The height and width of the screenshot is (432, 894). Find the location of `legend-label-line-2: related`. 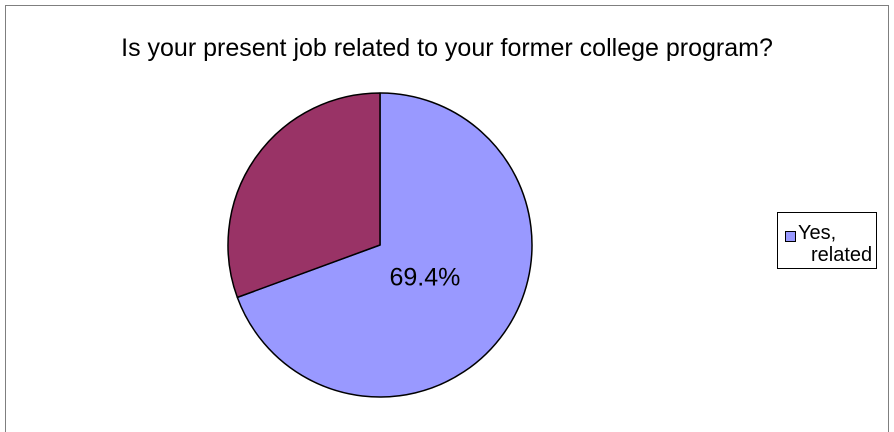

legend-label-line-2: related is located at coordinates (842, 255).